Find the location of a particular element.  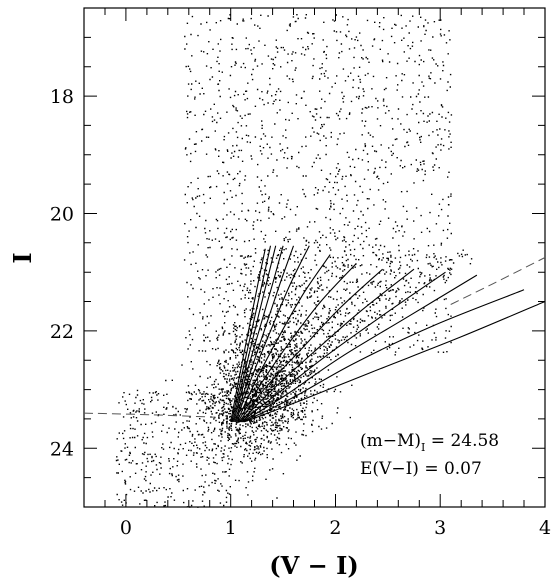

x-tick-labels: 0 1 2 3 4 is located at coordinates (335, 528).